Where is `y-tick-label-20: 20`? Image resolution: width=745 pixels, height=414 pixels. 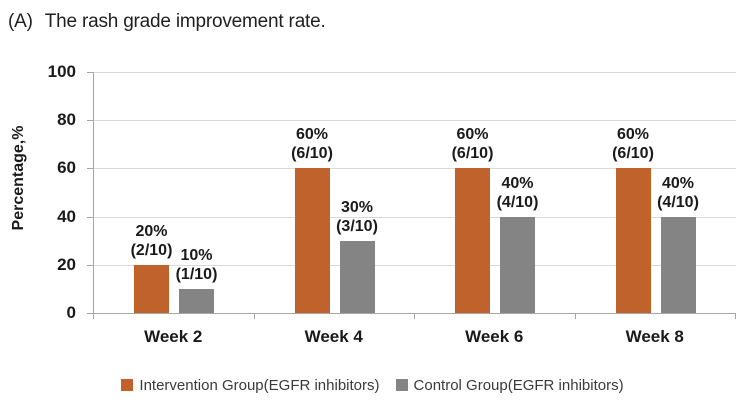 y-tick-label-20: 20 is located at coordinates (66, 264).